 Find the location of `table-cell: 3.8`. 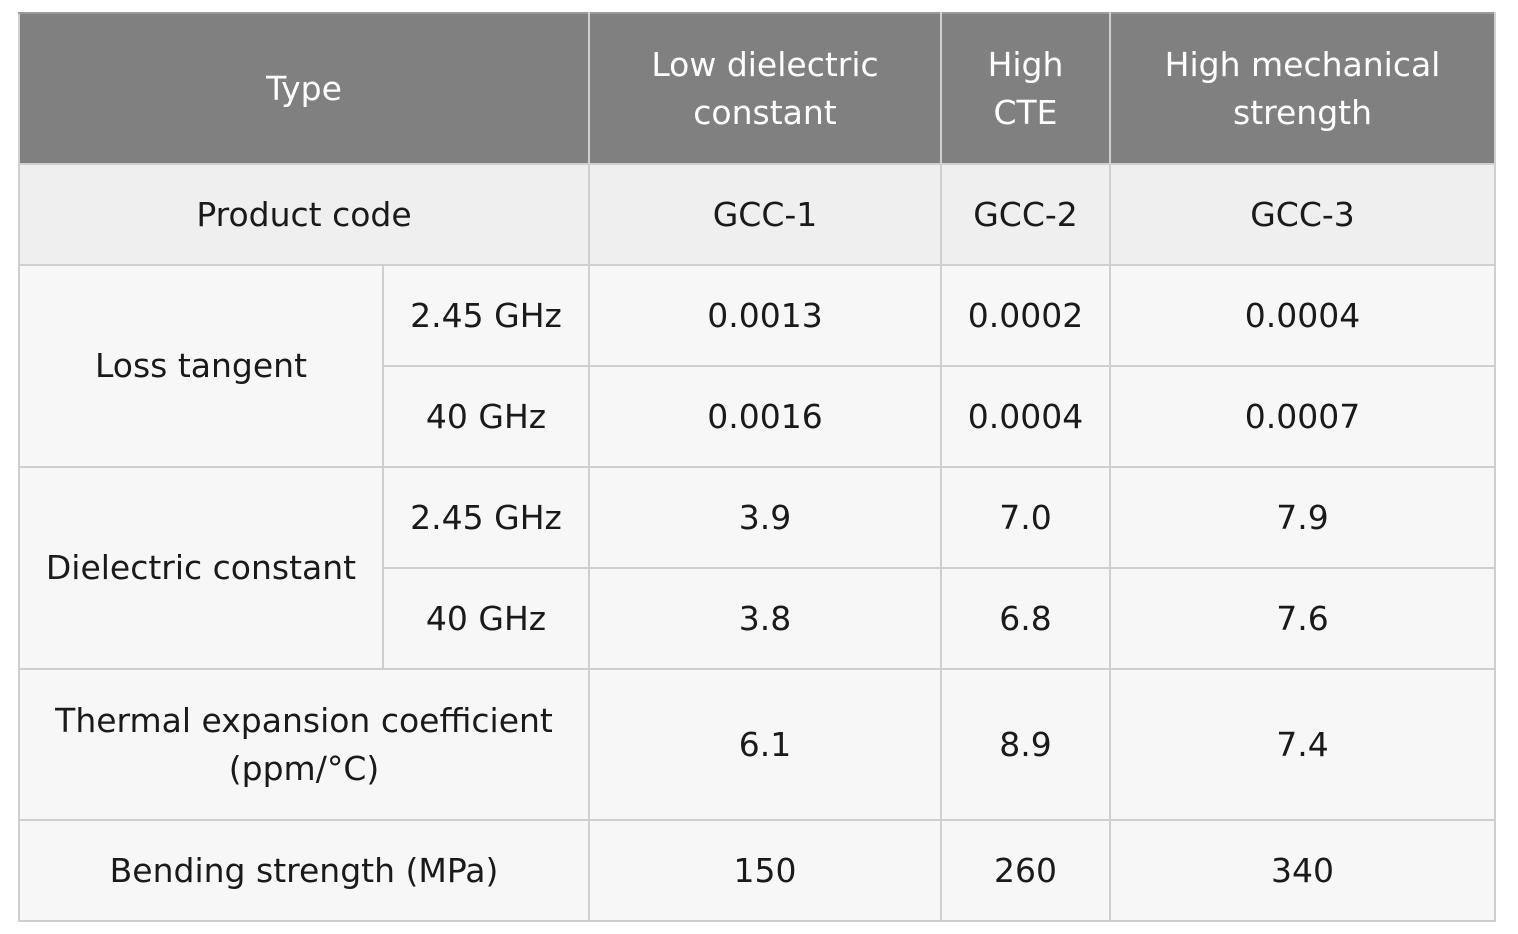

table-cell: 3.8 is located at coordinates (765, 618).